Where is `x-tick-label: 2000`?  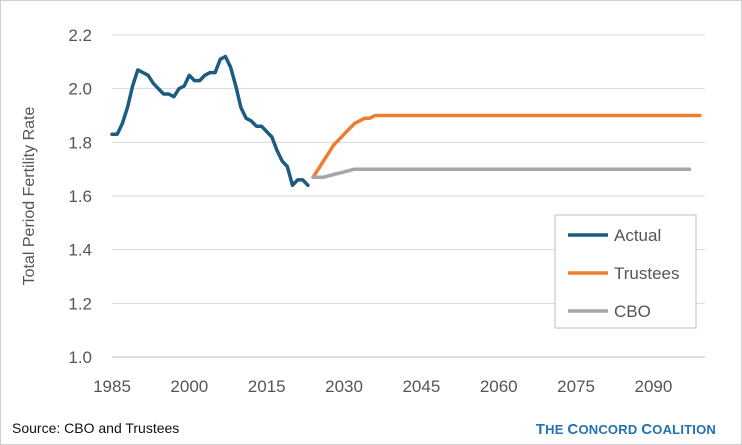 x-tick-label: 2000 is located at coordinates (189, 386).